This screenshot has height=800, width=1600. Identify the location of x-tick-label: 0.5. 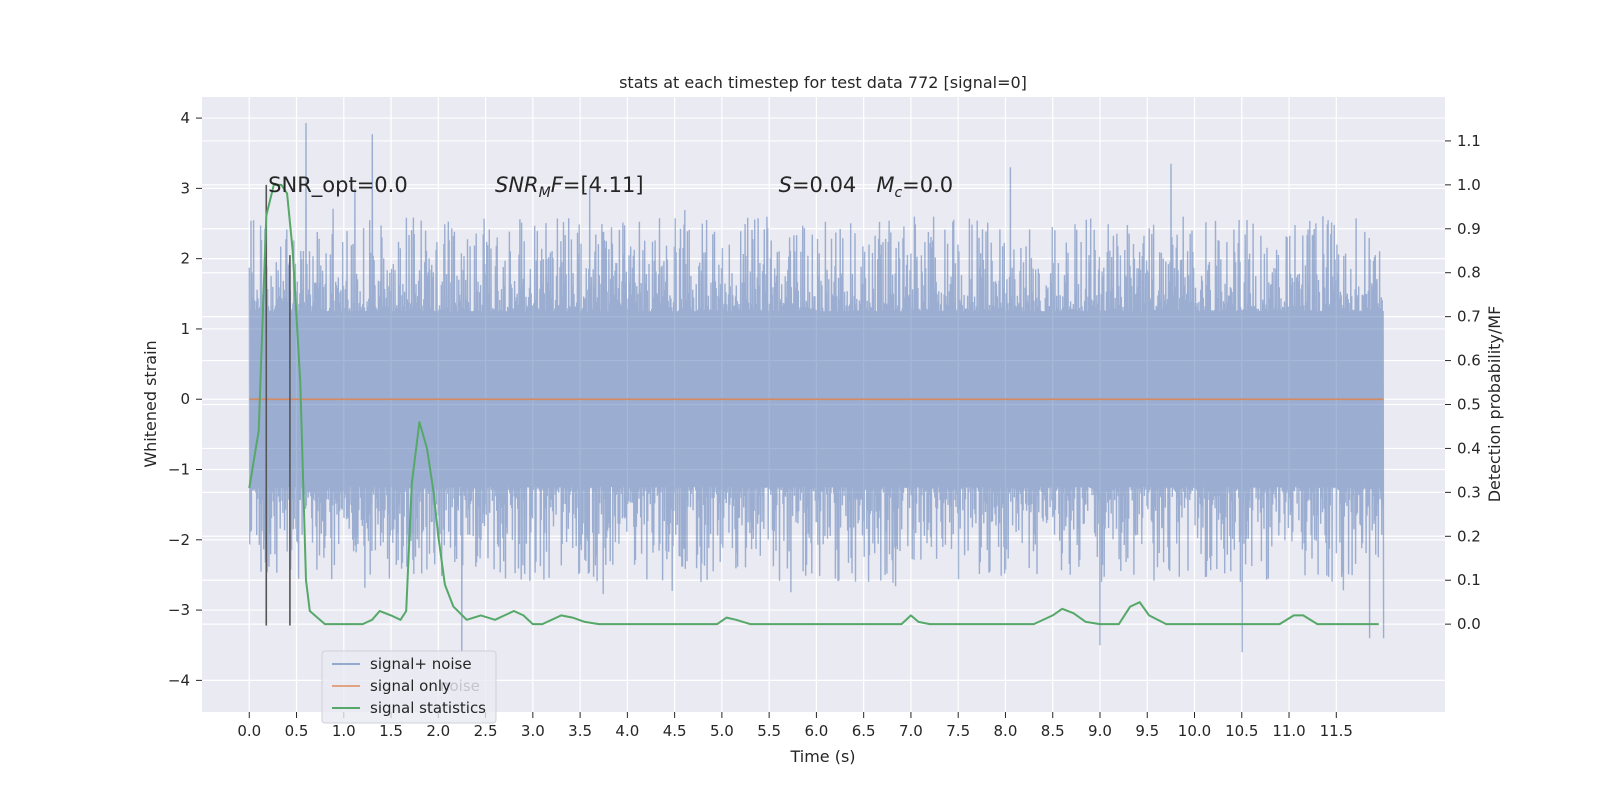
(297, 731).